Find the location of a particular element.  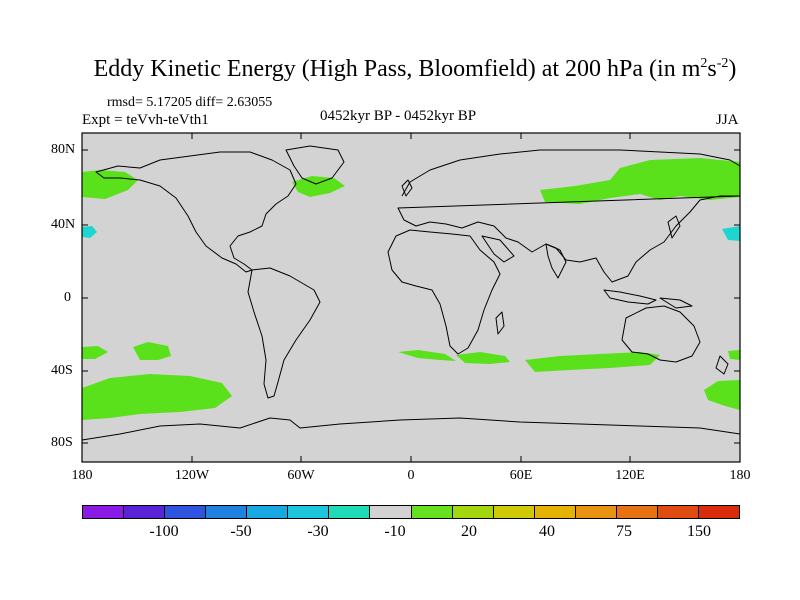

colorbar-label: 150 is located at coordinates (699, 531).